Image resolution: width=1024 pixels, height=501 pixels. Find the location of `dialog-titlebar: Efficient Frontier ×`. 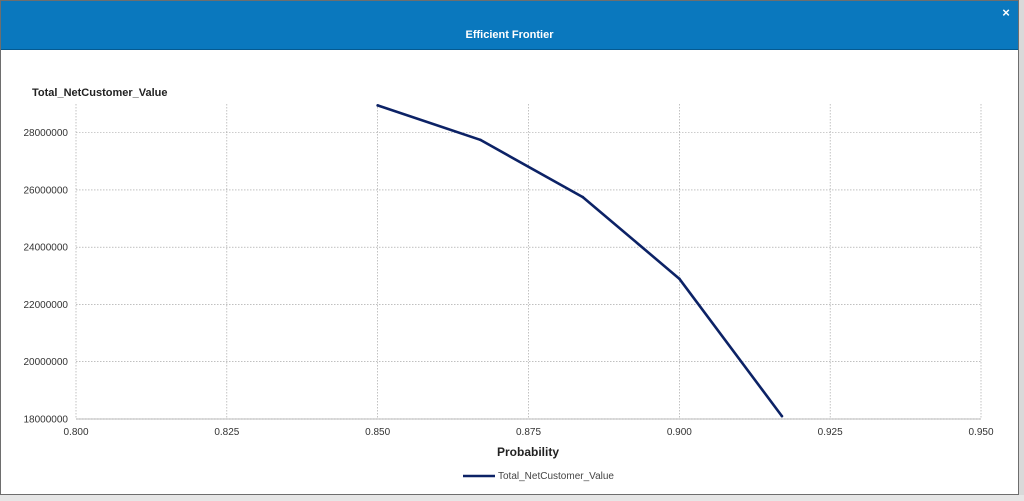

dialog-titlebar: Efficient Frontier × is located at coordinates (509, 25).